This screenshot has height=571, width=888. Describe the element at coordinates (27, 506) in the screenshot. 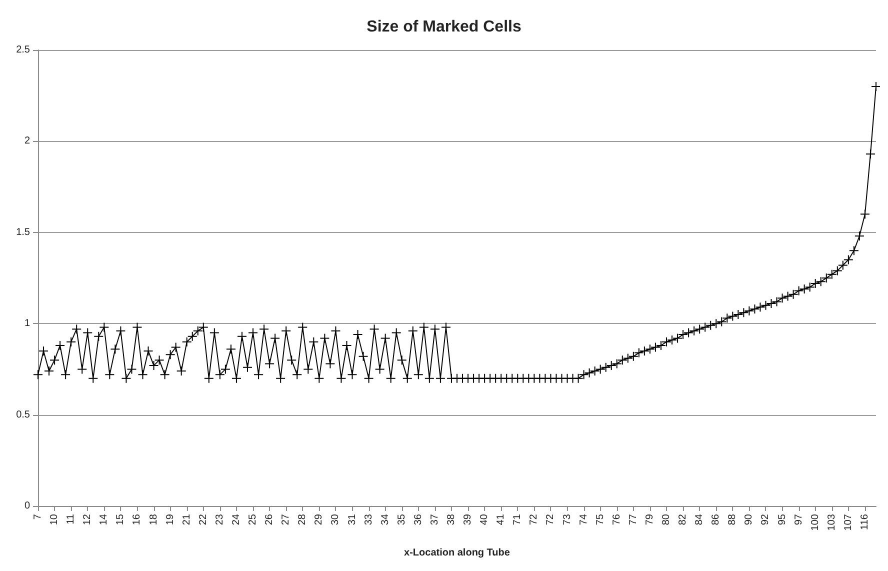

I see `y-tick-label: 0` at that location.